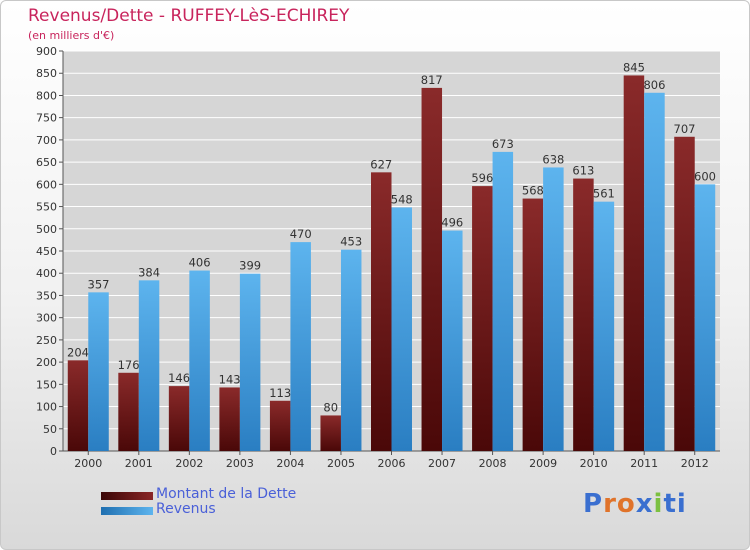 Image resolution: width=750 pixels, height=550 pixels. Describe the element at coordinates (46, 251) in the screenshot. I see `y-tick-label: 450` at that location.